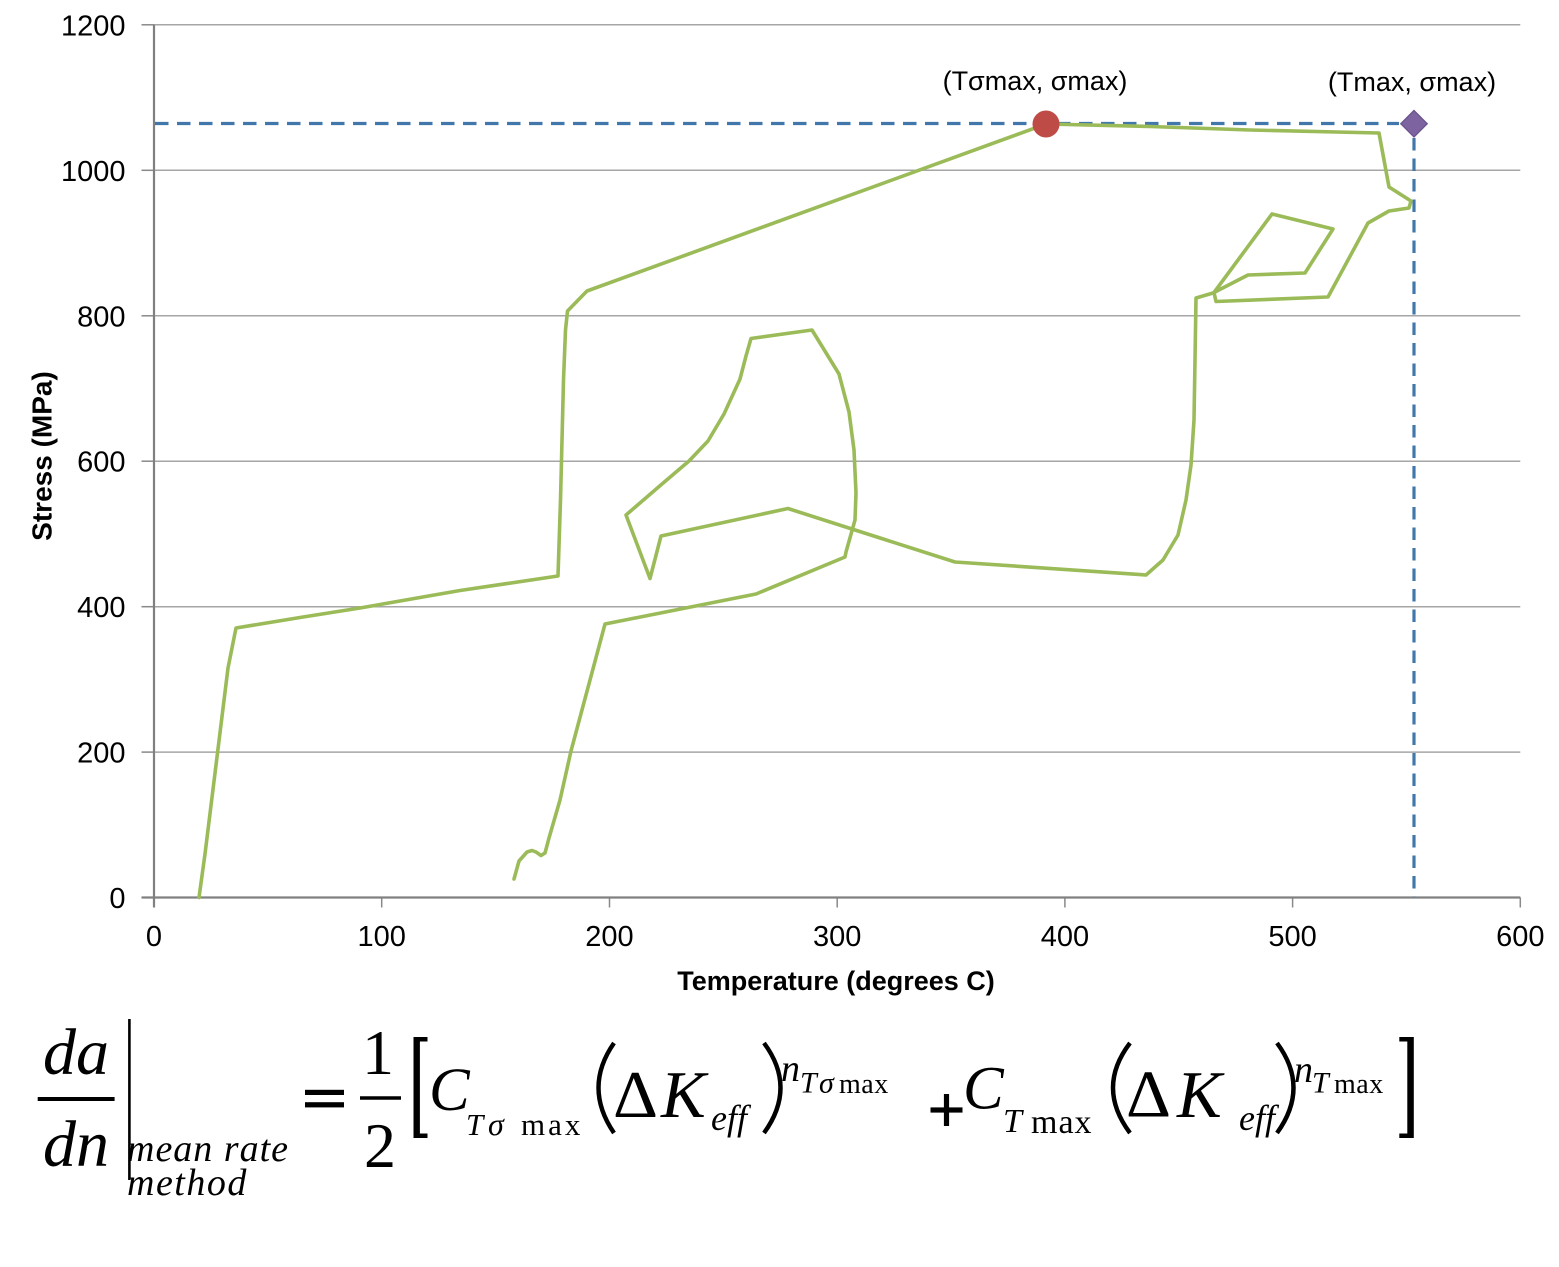  I want to click on svg-text: 100, so click(382, 937).